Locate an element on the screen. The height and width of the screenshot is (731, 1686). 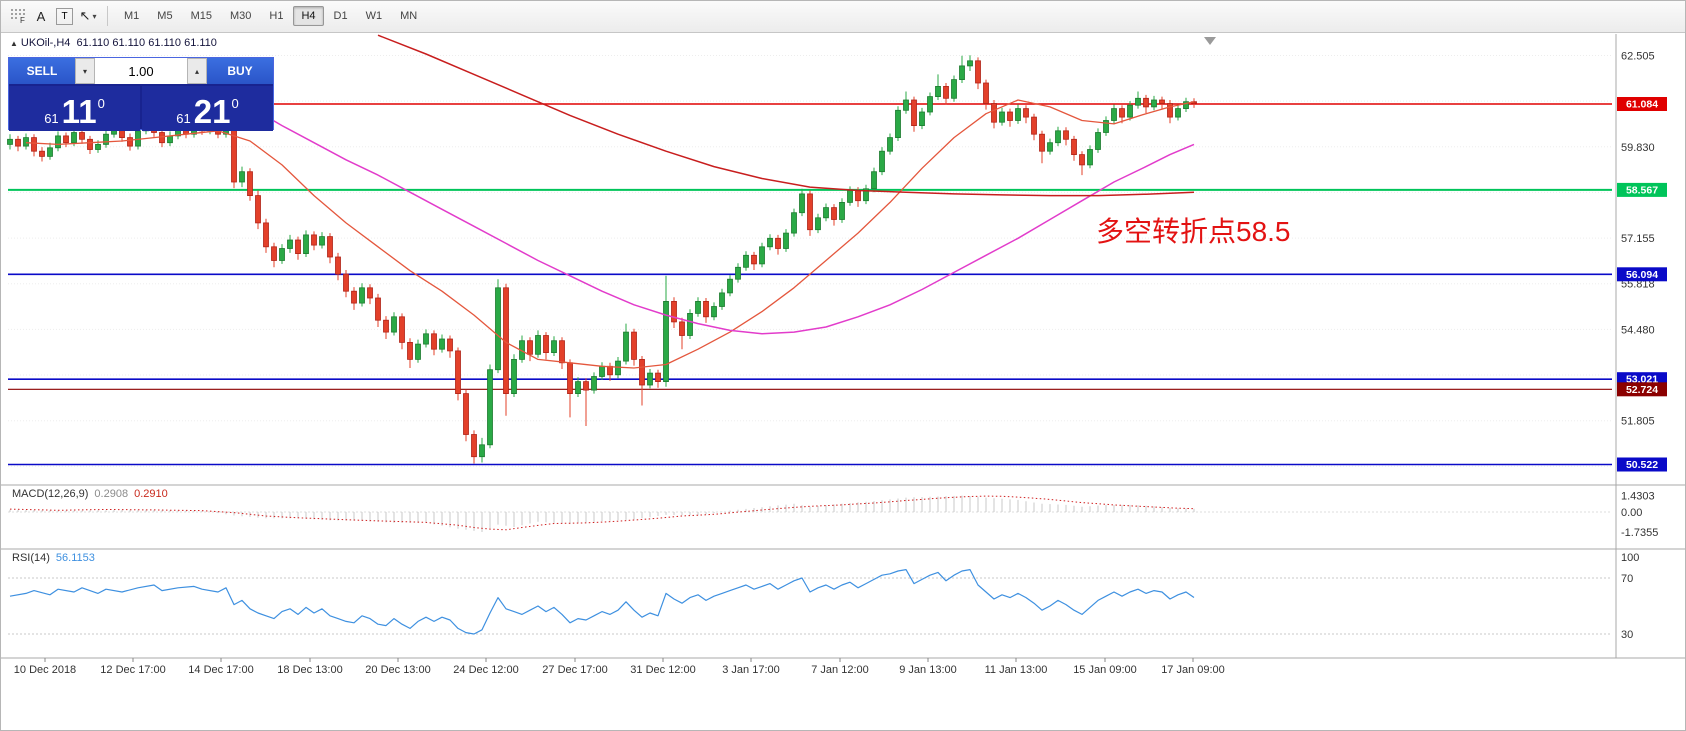
svg-text: 52.724 is located at coordinates (1642, 390).